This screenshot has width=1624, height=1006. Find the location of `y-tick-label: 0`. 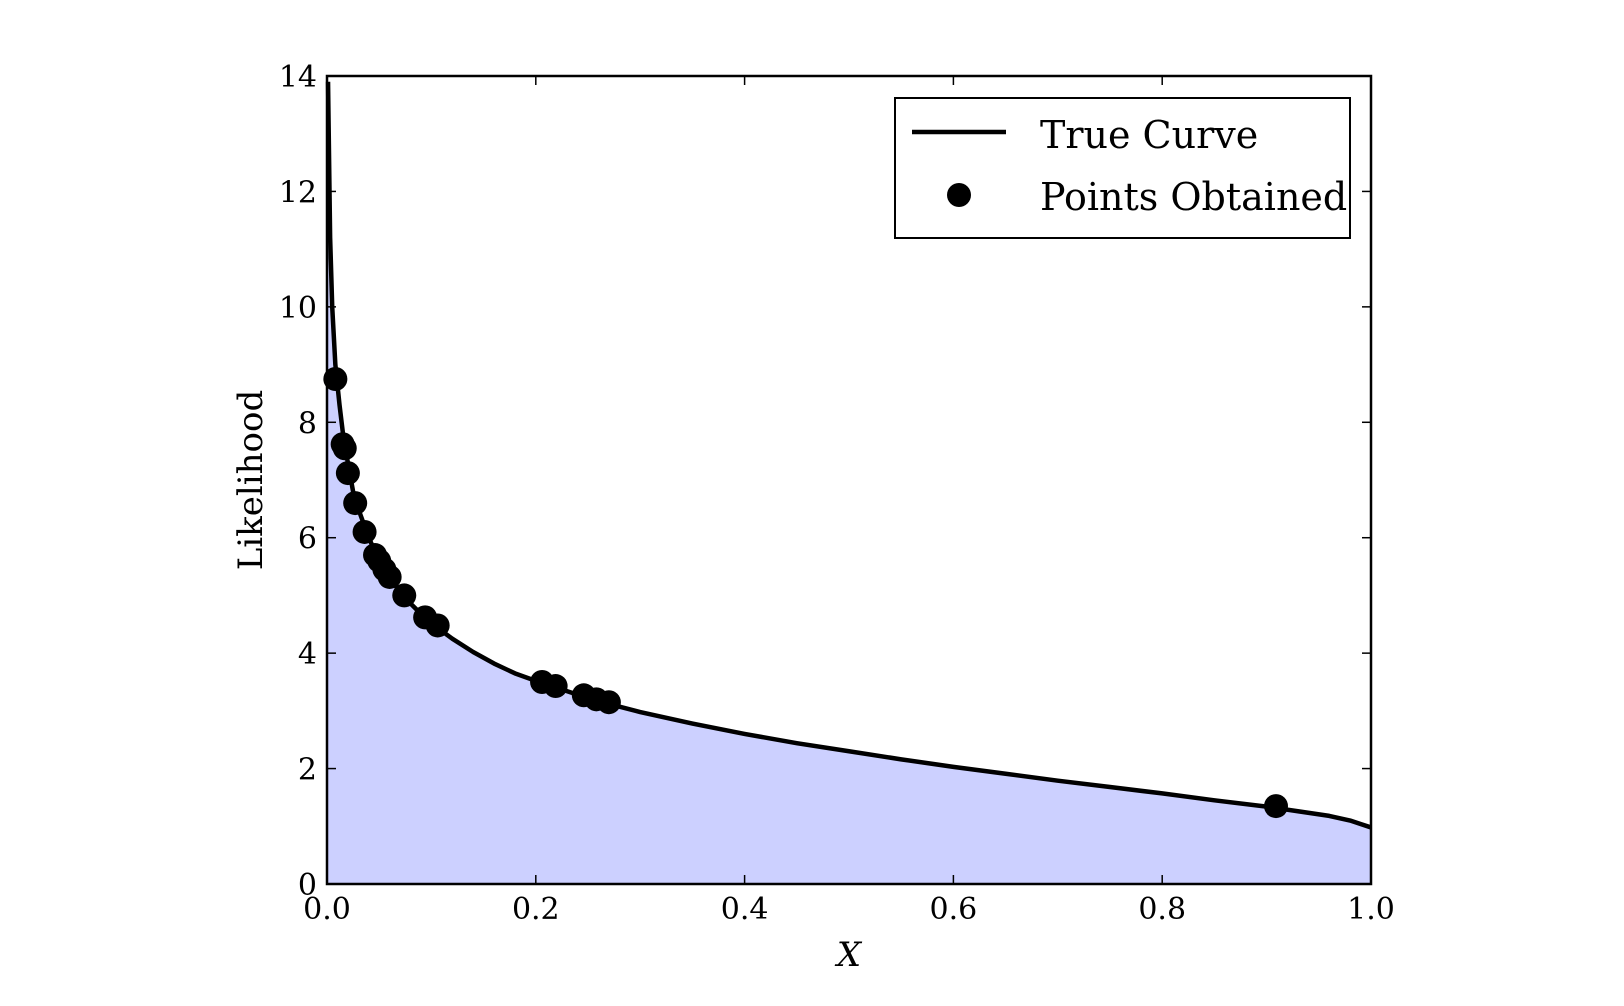

y-tick-label: 0 is located at coordinates (307, 885).